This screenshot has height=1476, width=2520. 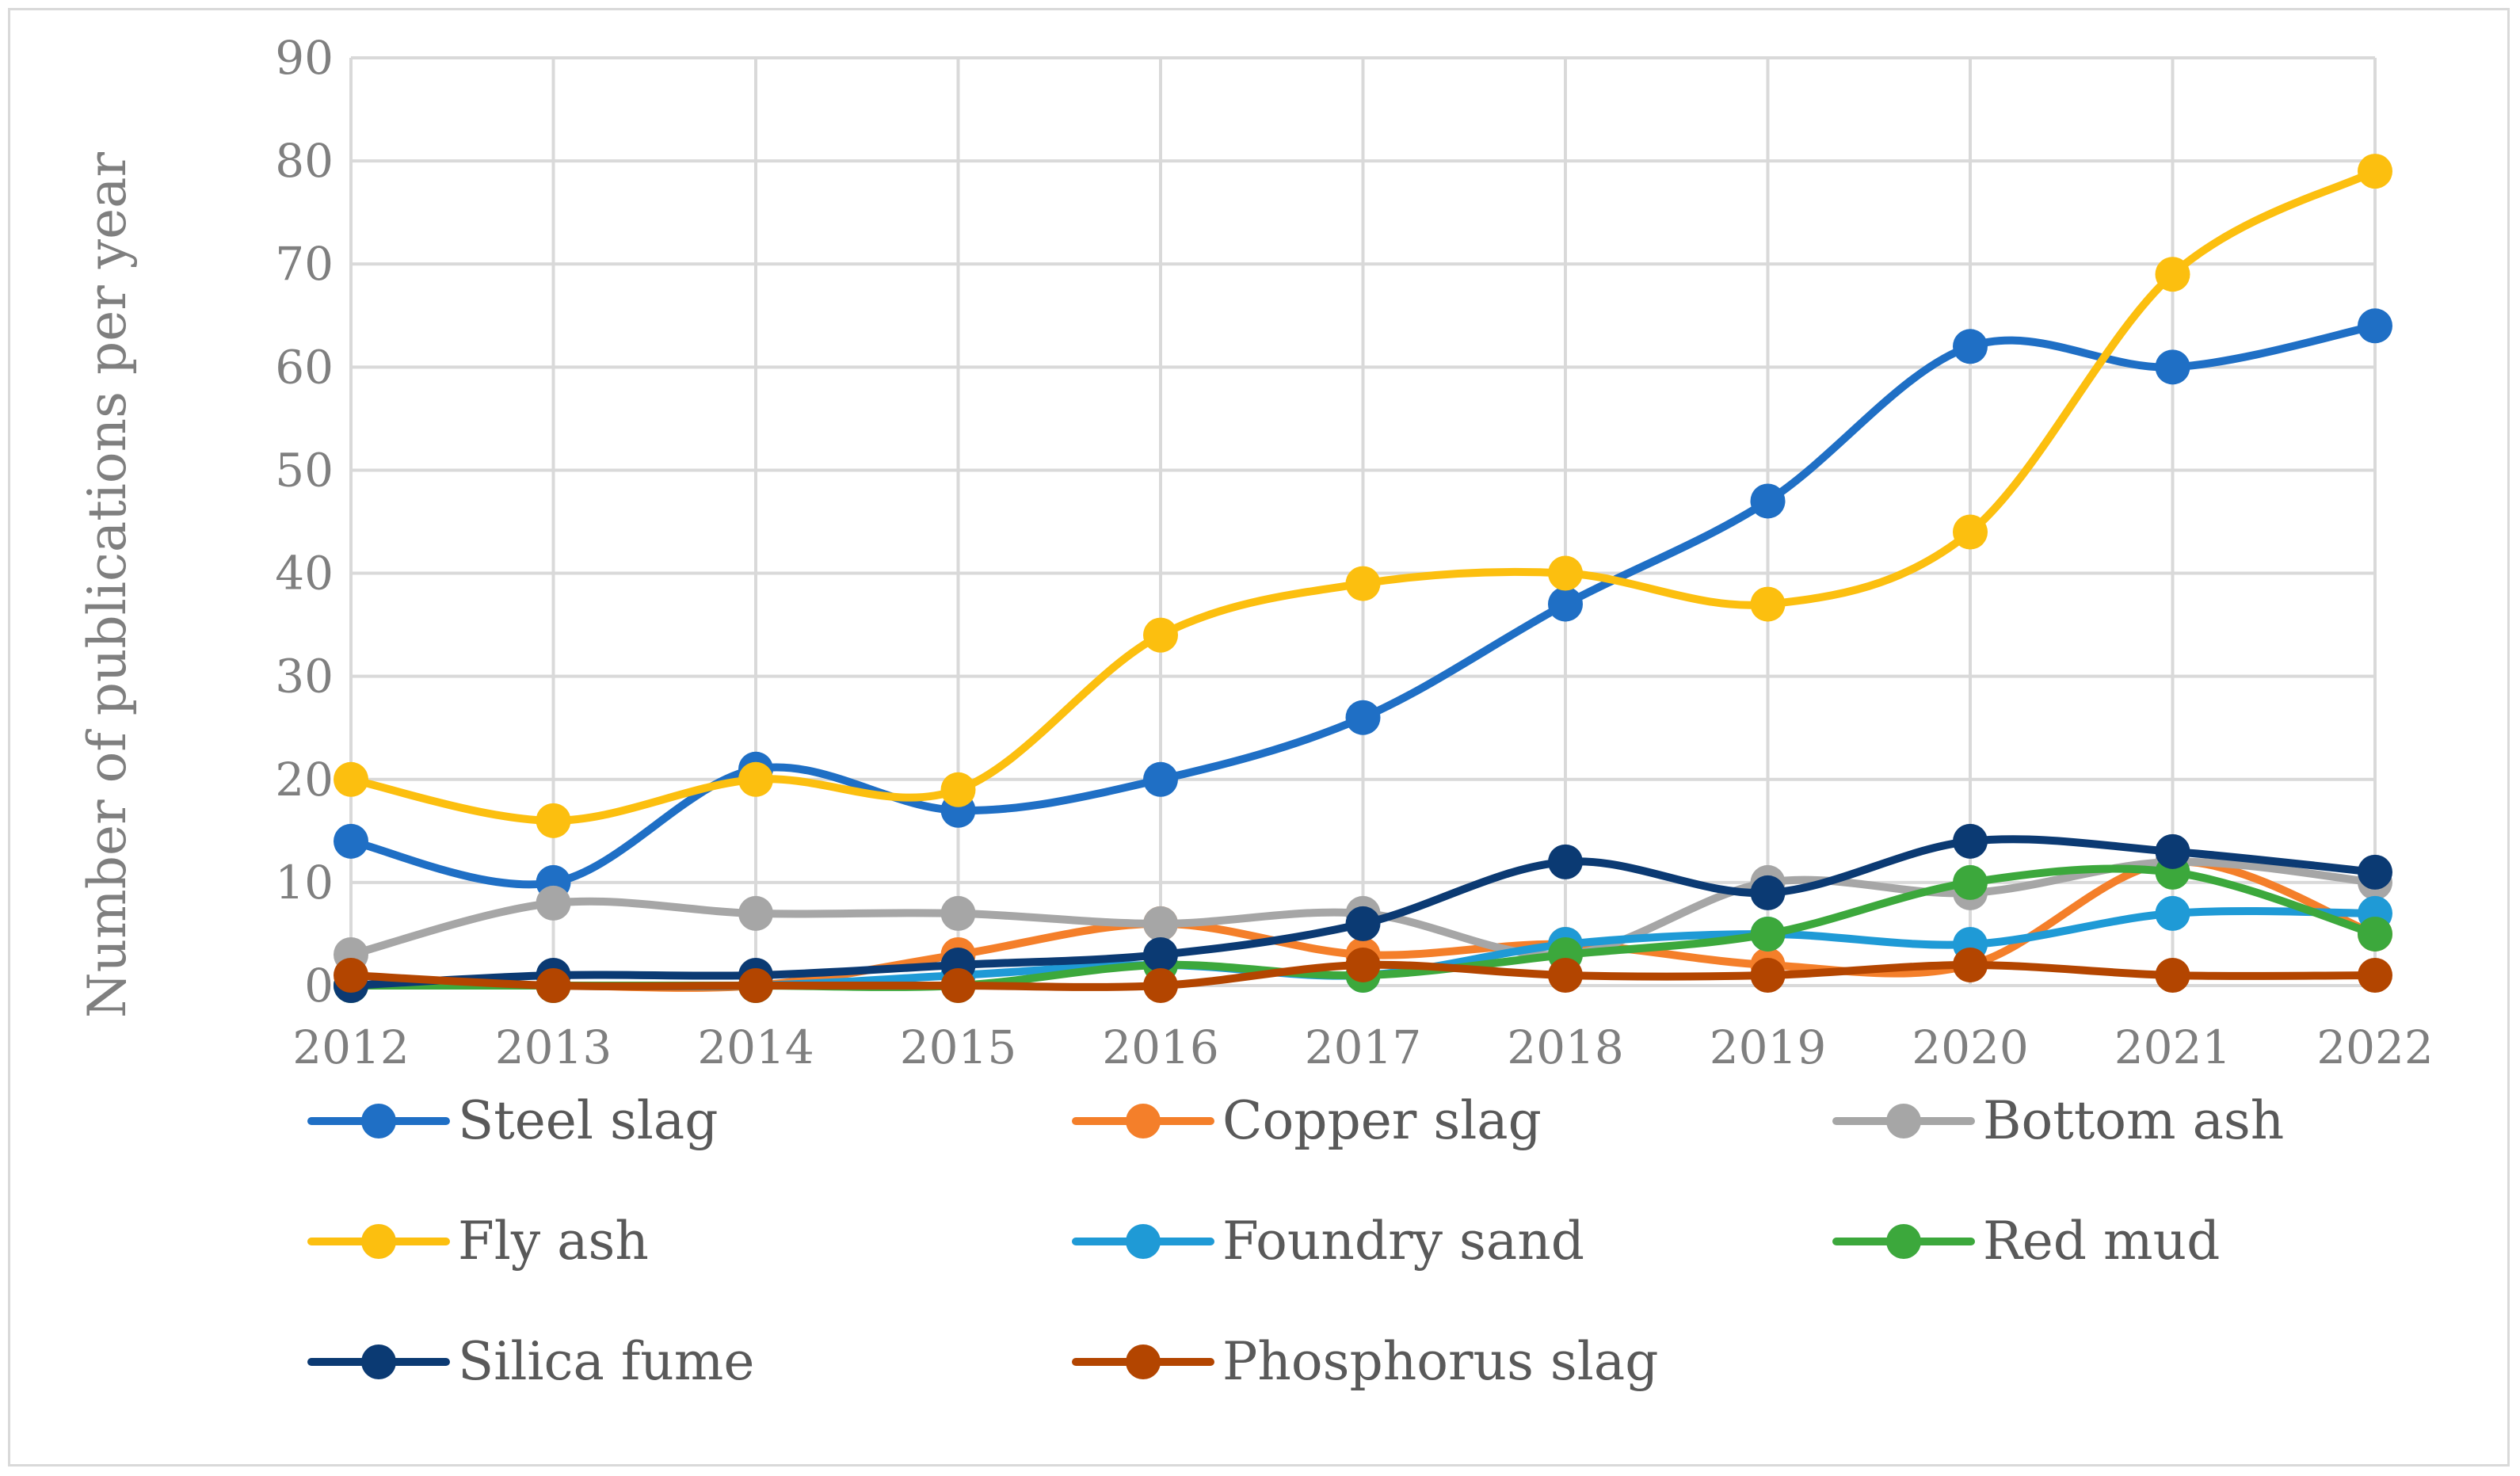 What do you see at coordinates (107, 584) in the screenshot?
I see `y-axis-title: Number of publications per year` at bounding box center [107, 584].